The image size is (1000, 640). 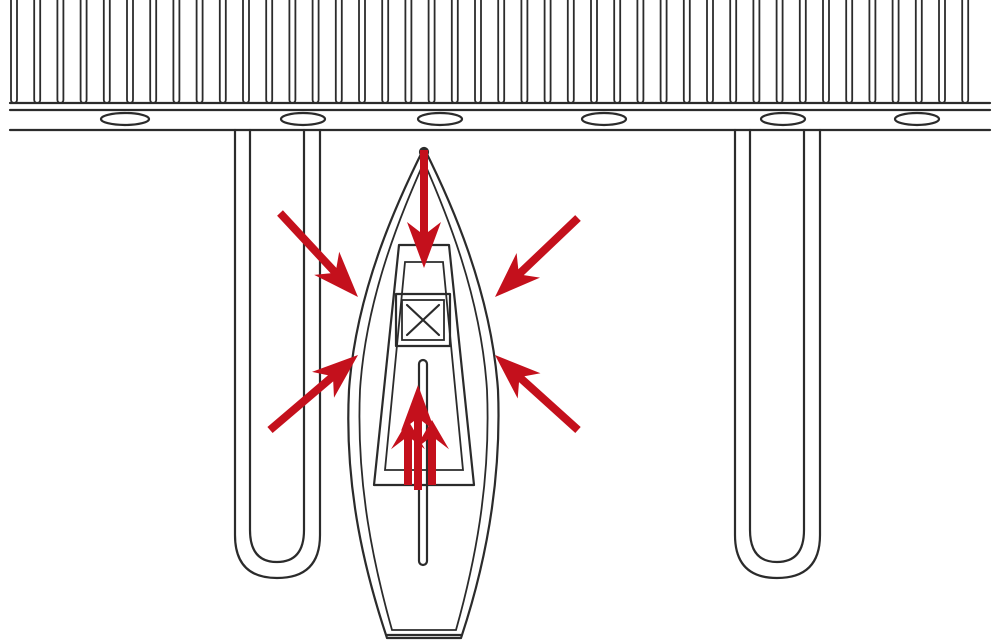 I want to click on cabin-outer, so click(x=424, y=365).